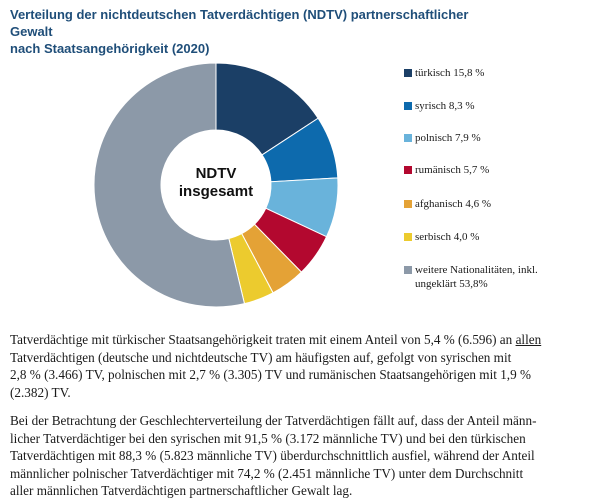 The height and width of the screenshot is (500, 599). Describe the element at coordinates (448, 138) in the screenshot. I see `legend-label-2: polnisch 7,9 %` at that location.